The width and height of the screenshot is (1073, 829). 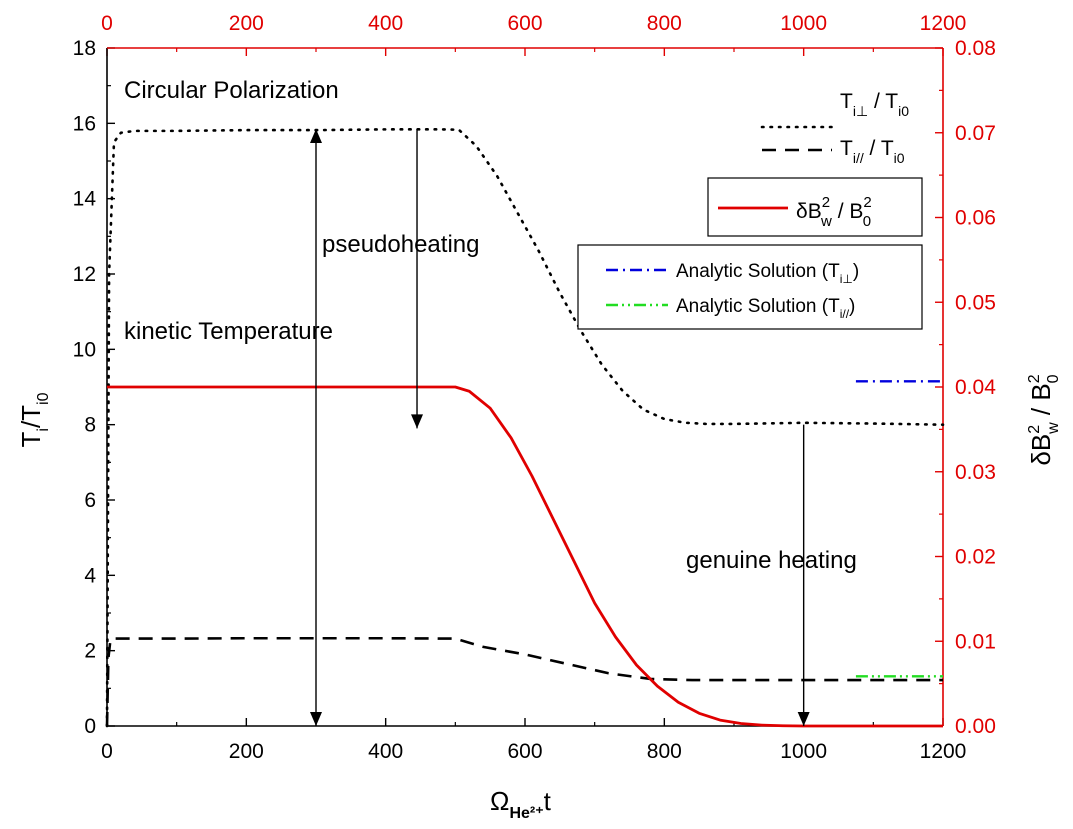 What do you see at coordinates (834, 212) in the screenshot?
I see `legend-label-db: δB2 w / B2 0` at bounding box center [834, 212].